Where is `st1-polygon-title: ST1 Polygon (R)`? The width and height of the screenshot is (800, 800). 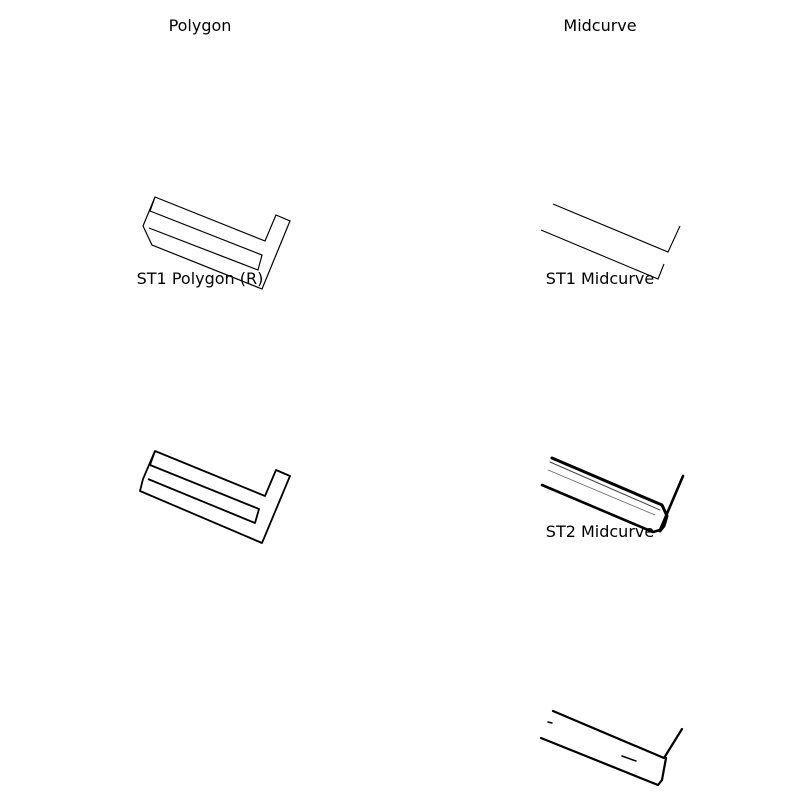
st1-polygon-title: ST1 Polygon (R) is located at coordinates (200, 278).